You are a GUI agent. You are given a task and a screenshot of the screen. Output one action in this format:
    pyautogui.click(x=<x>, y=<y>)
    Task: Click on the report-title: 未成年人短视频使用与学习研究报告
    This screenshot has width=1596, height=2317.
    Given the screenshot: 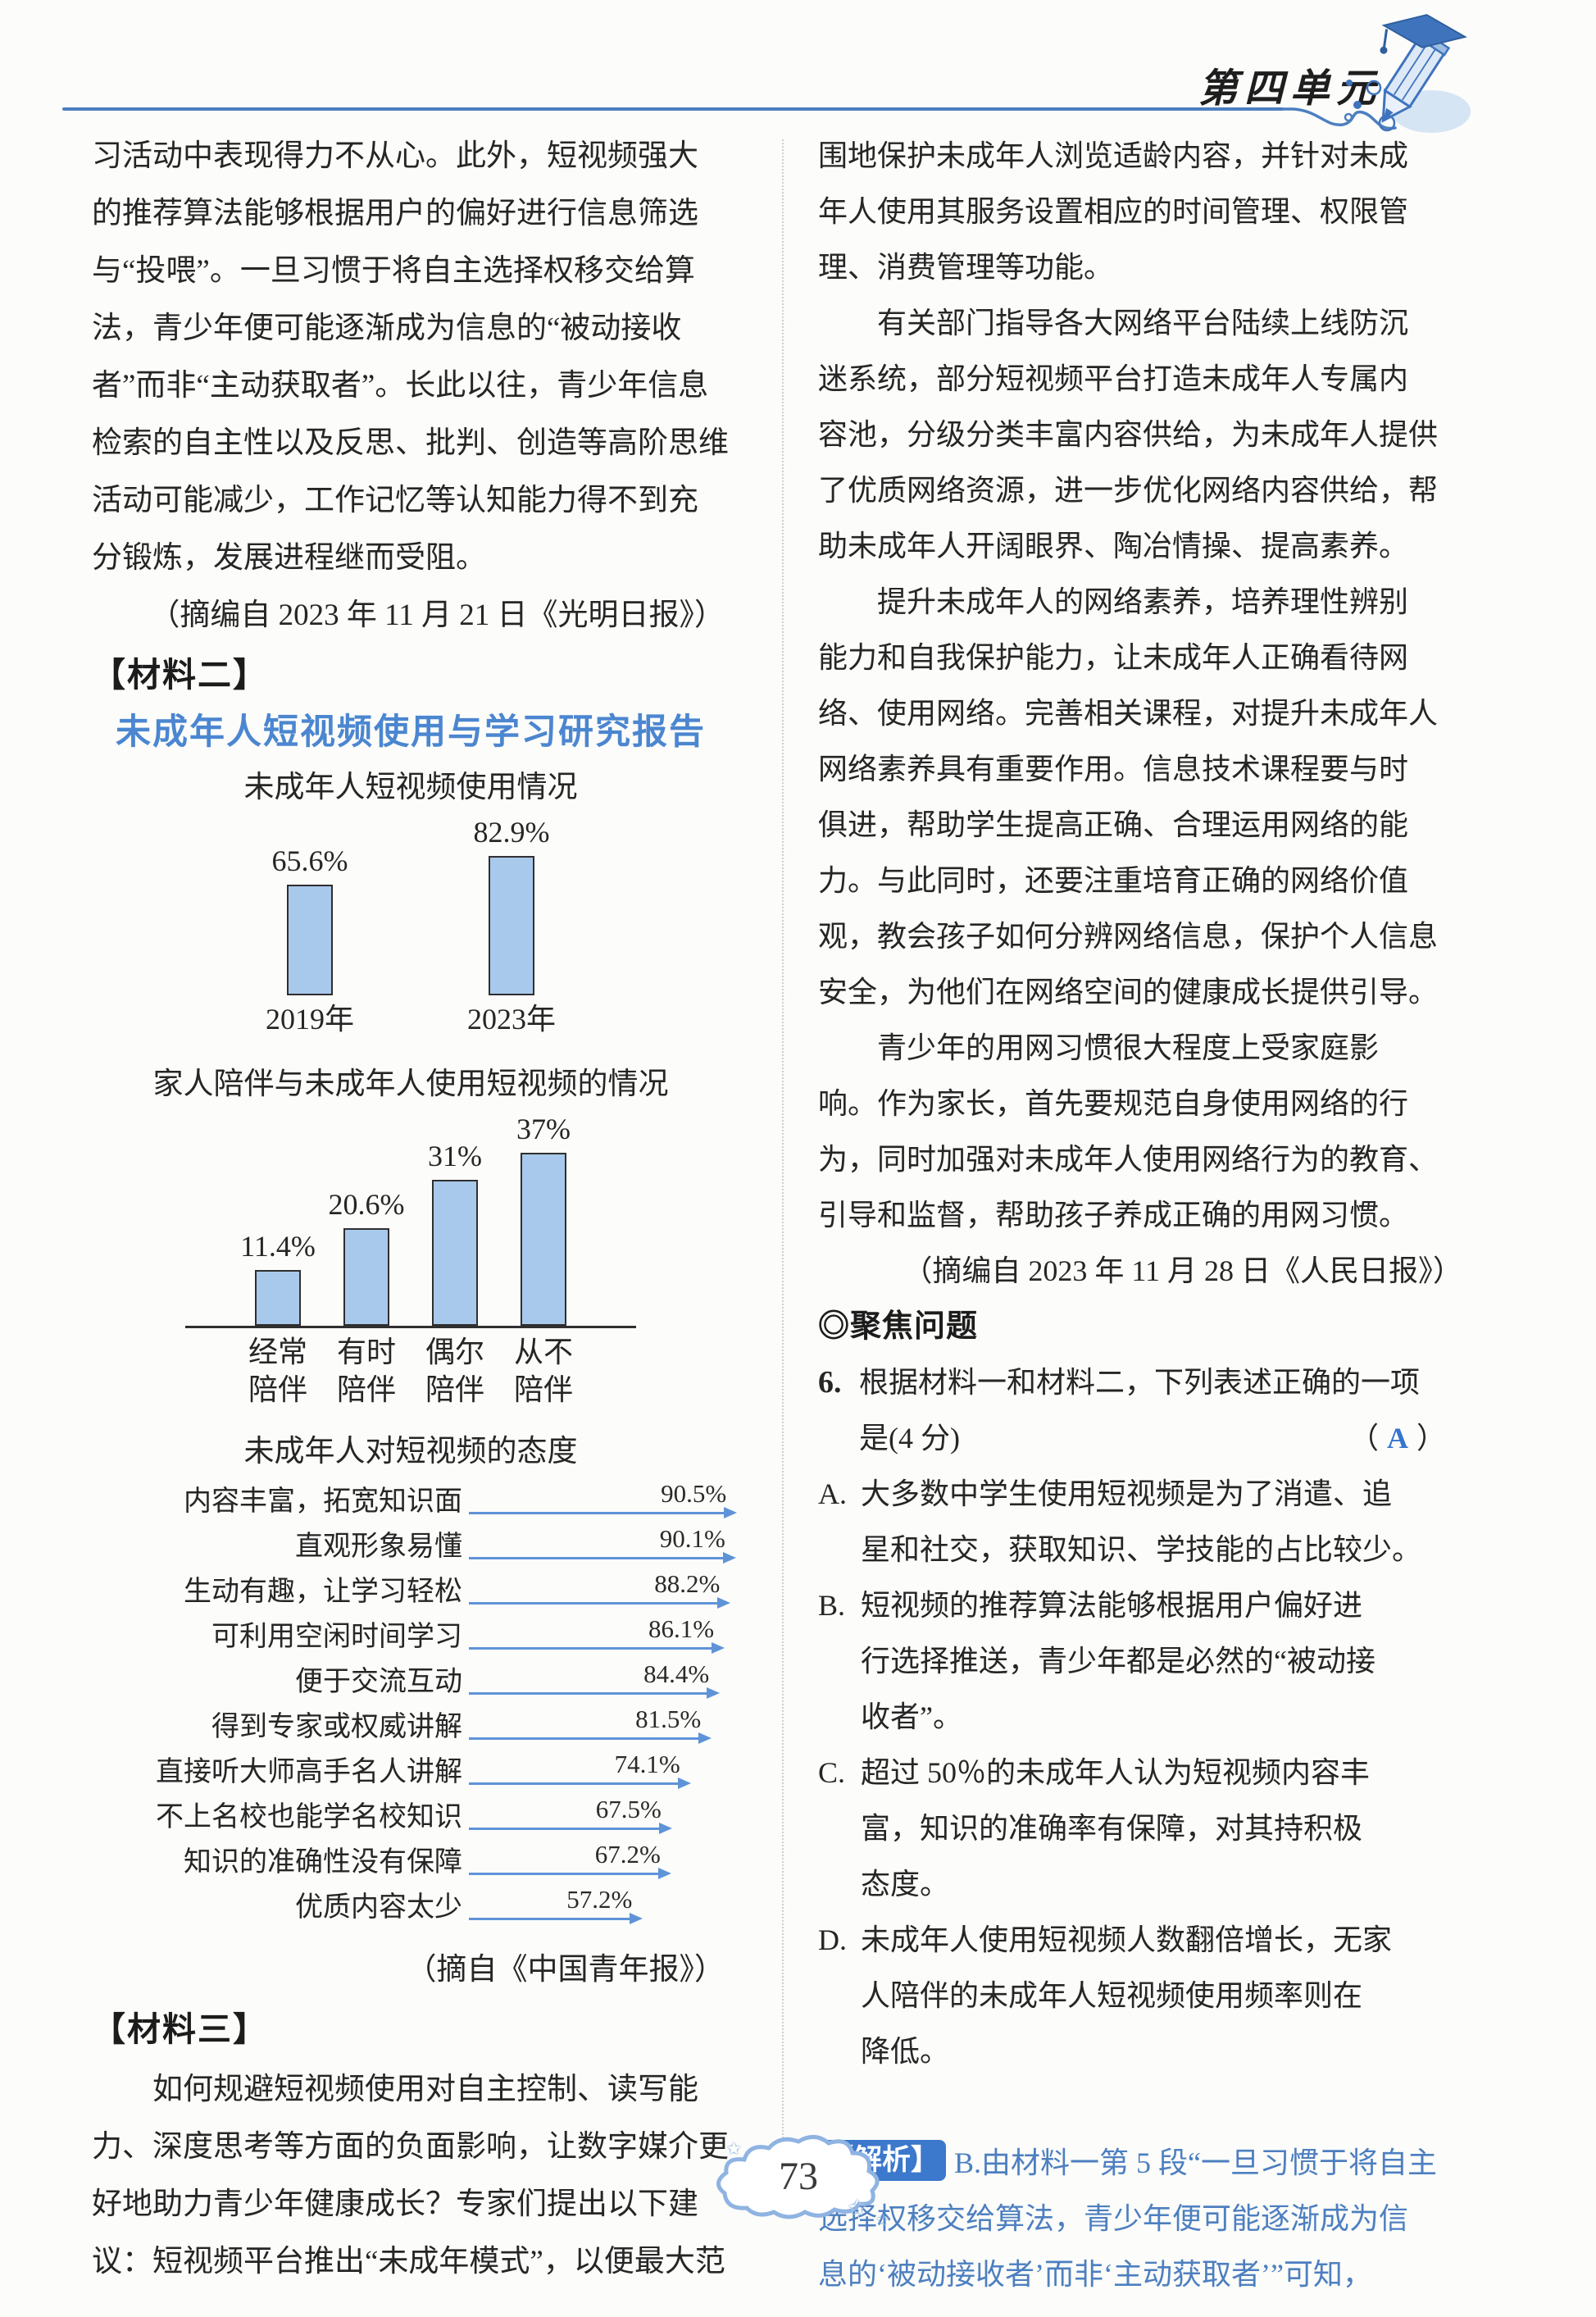 What is the action you would take?
    pyautogui.click(x=411, y=732)
    